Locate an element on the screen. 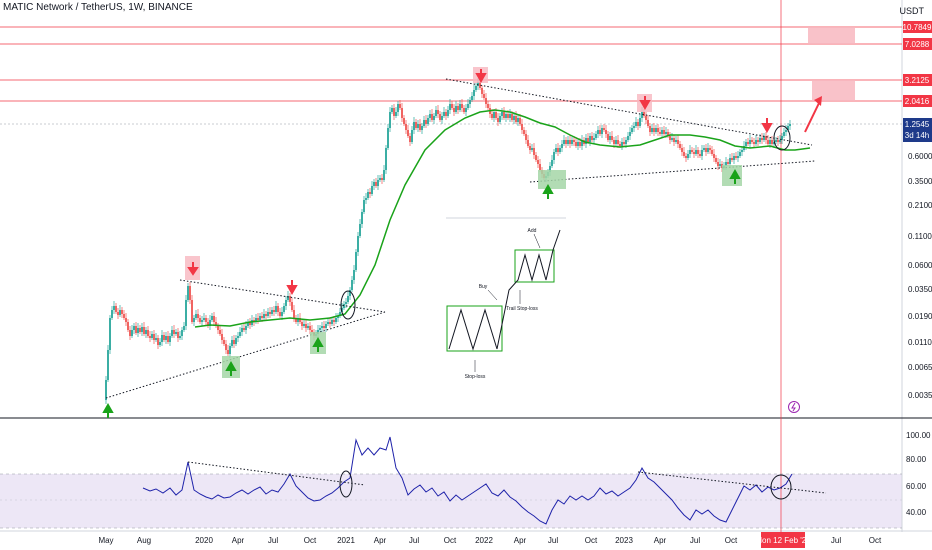 This screenshot has height=550, width=932. time-axis-label: 2022 is located at coordinates (484, 540).